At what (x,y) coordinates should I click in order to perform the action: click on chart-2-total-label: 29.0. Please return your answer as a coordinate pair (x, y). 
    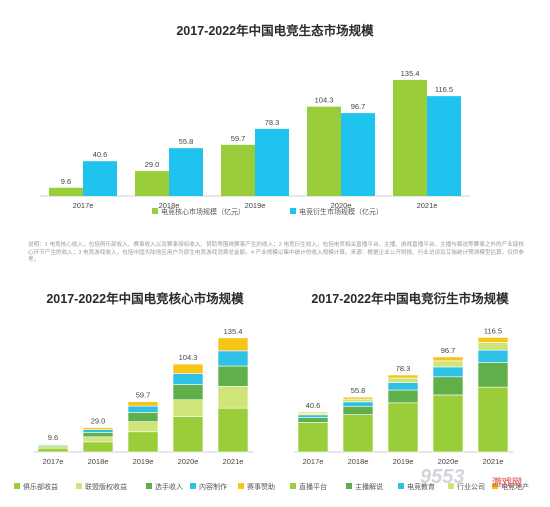
    Looking at the image, I should click on (98, 421).